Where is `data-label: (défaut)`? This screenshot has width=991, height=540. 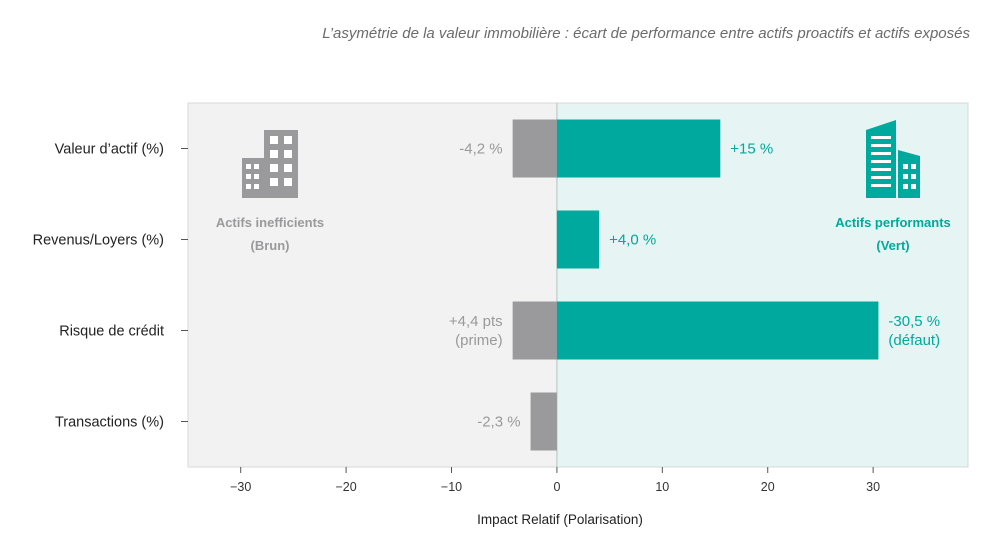 data-label: (défaut) is located at coordinates (914, 340).